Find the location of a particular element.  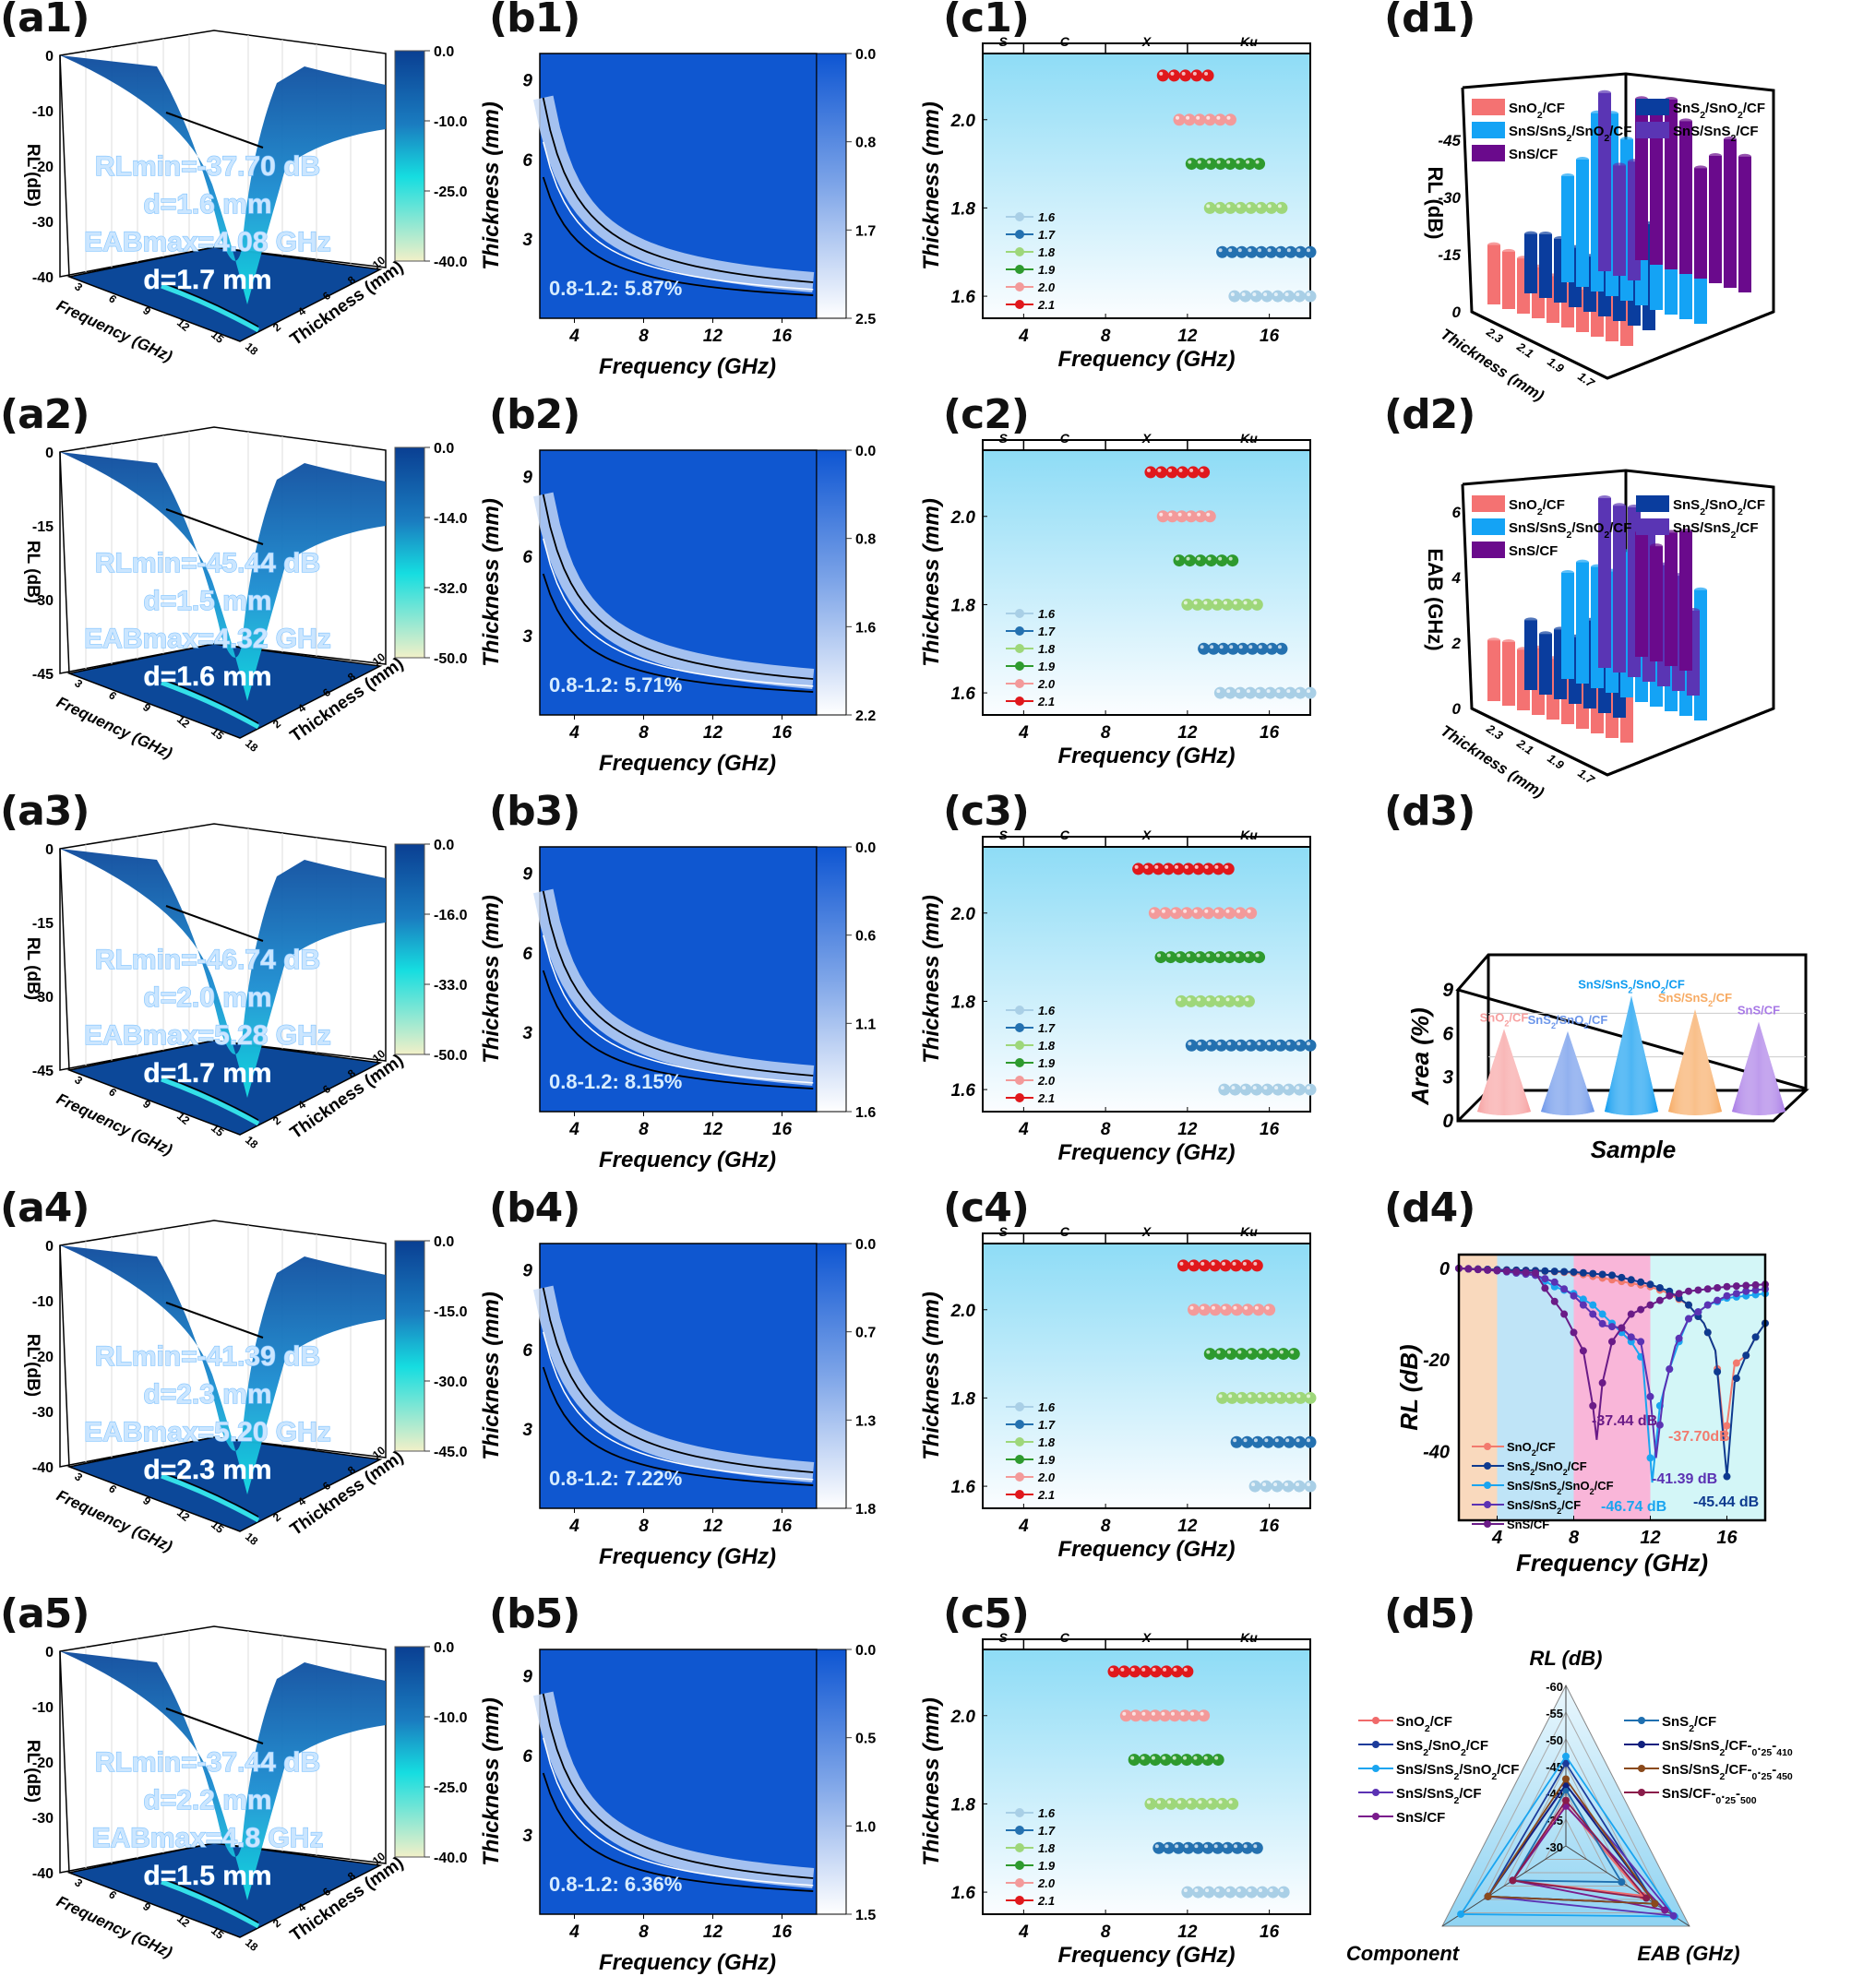

x-axis-title: Frequency (GHz) is located at coordinates (1146, 1955).